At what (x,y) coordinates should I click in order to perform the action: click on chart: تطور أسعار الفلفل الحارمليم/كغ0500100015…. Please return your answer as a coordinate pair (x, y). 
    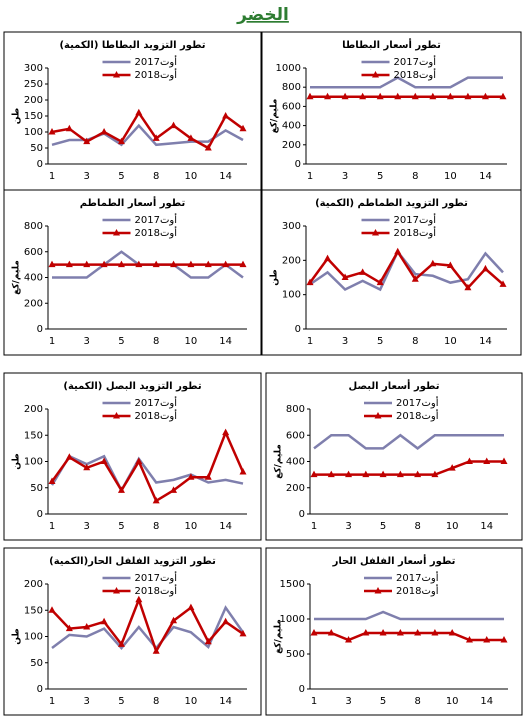
    Looking at the image, I should click on (394, 631).